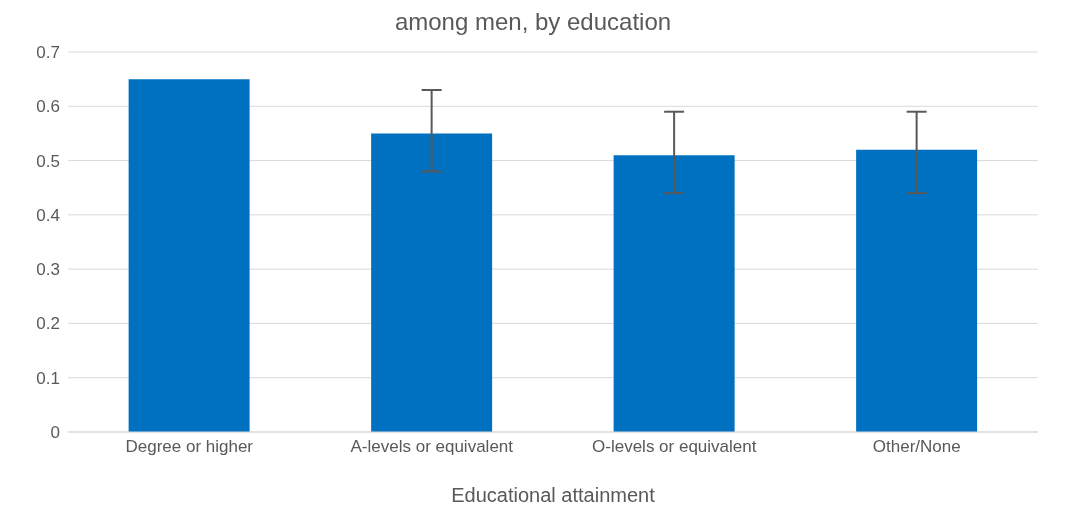 The width and height of the screenshot is (1067, 527). I want to click on x-axis-title: Educational attainment, so click(553, 495).